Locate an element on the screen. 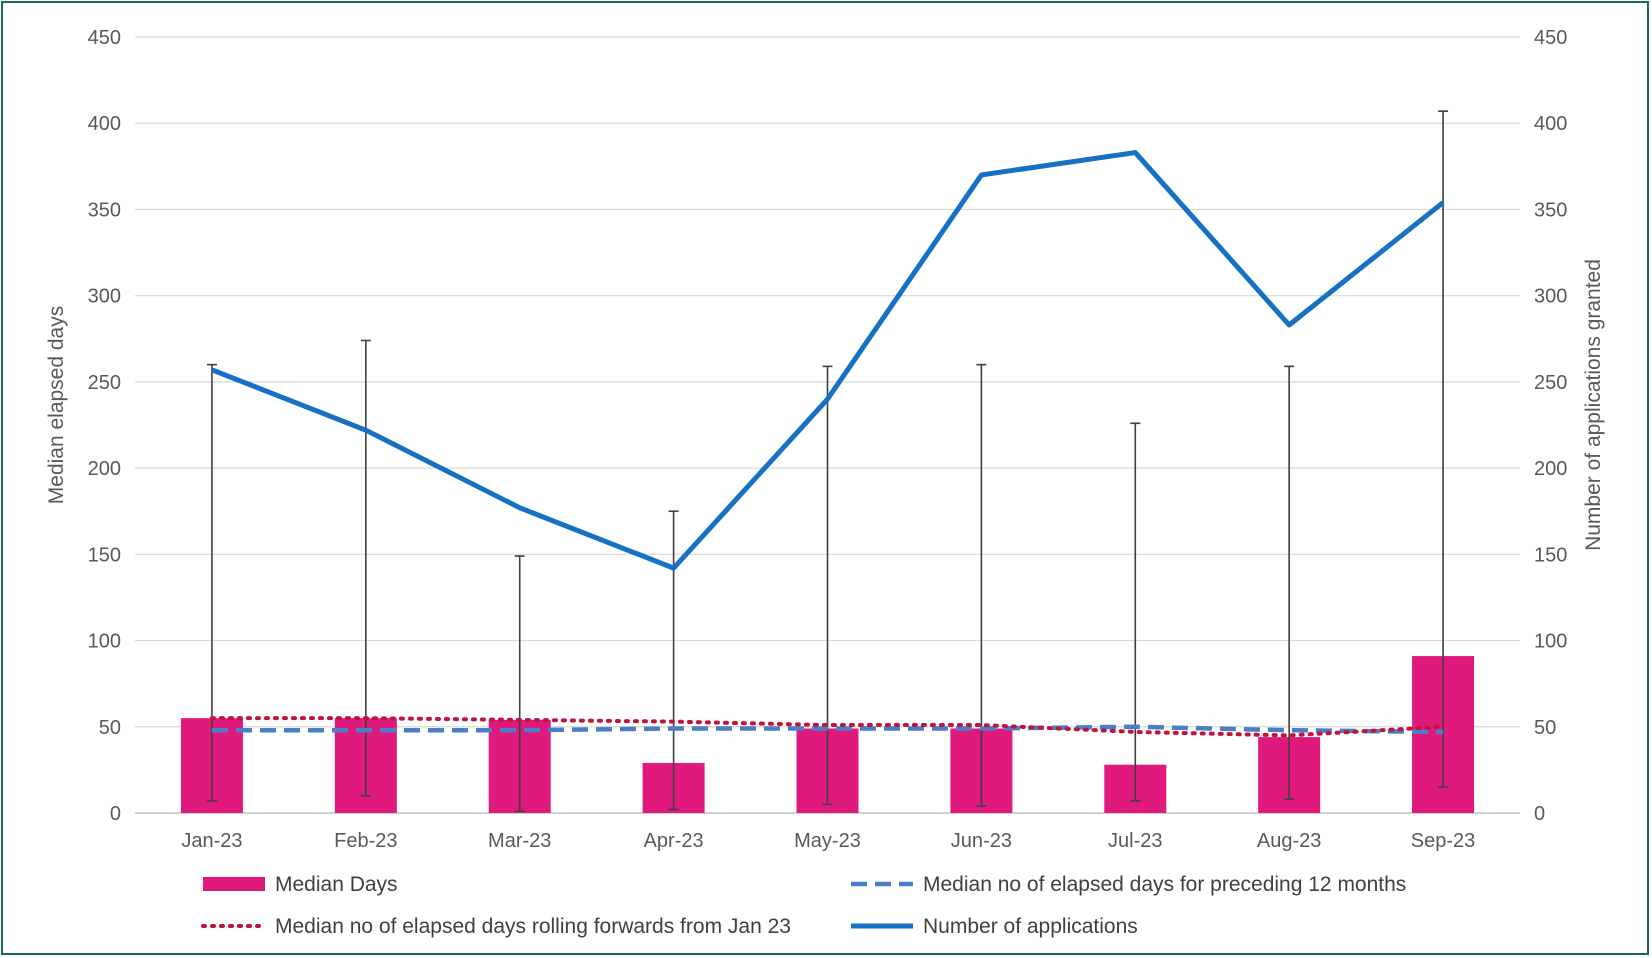 Image resolution: width=1652 pixels, height=958 pixels. y-right-tick-label: 150 is located at coordinates (1550, 555).